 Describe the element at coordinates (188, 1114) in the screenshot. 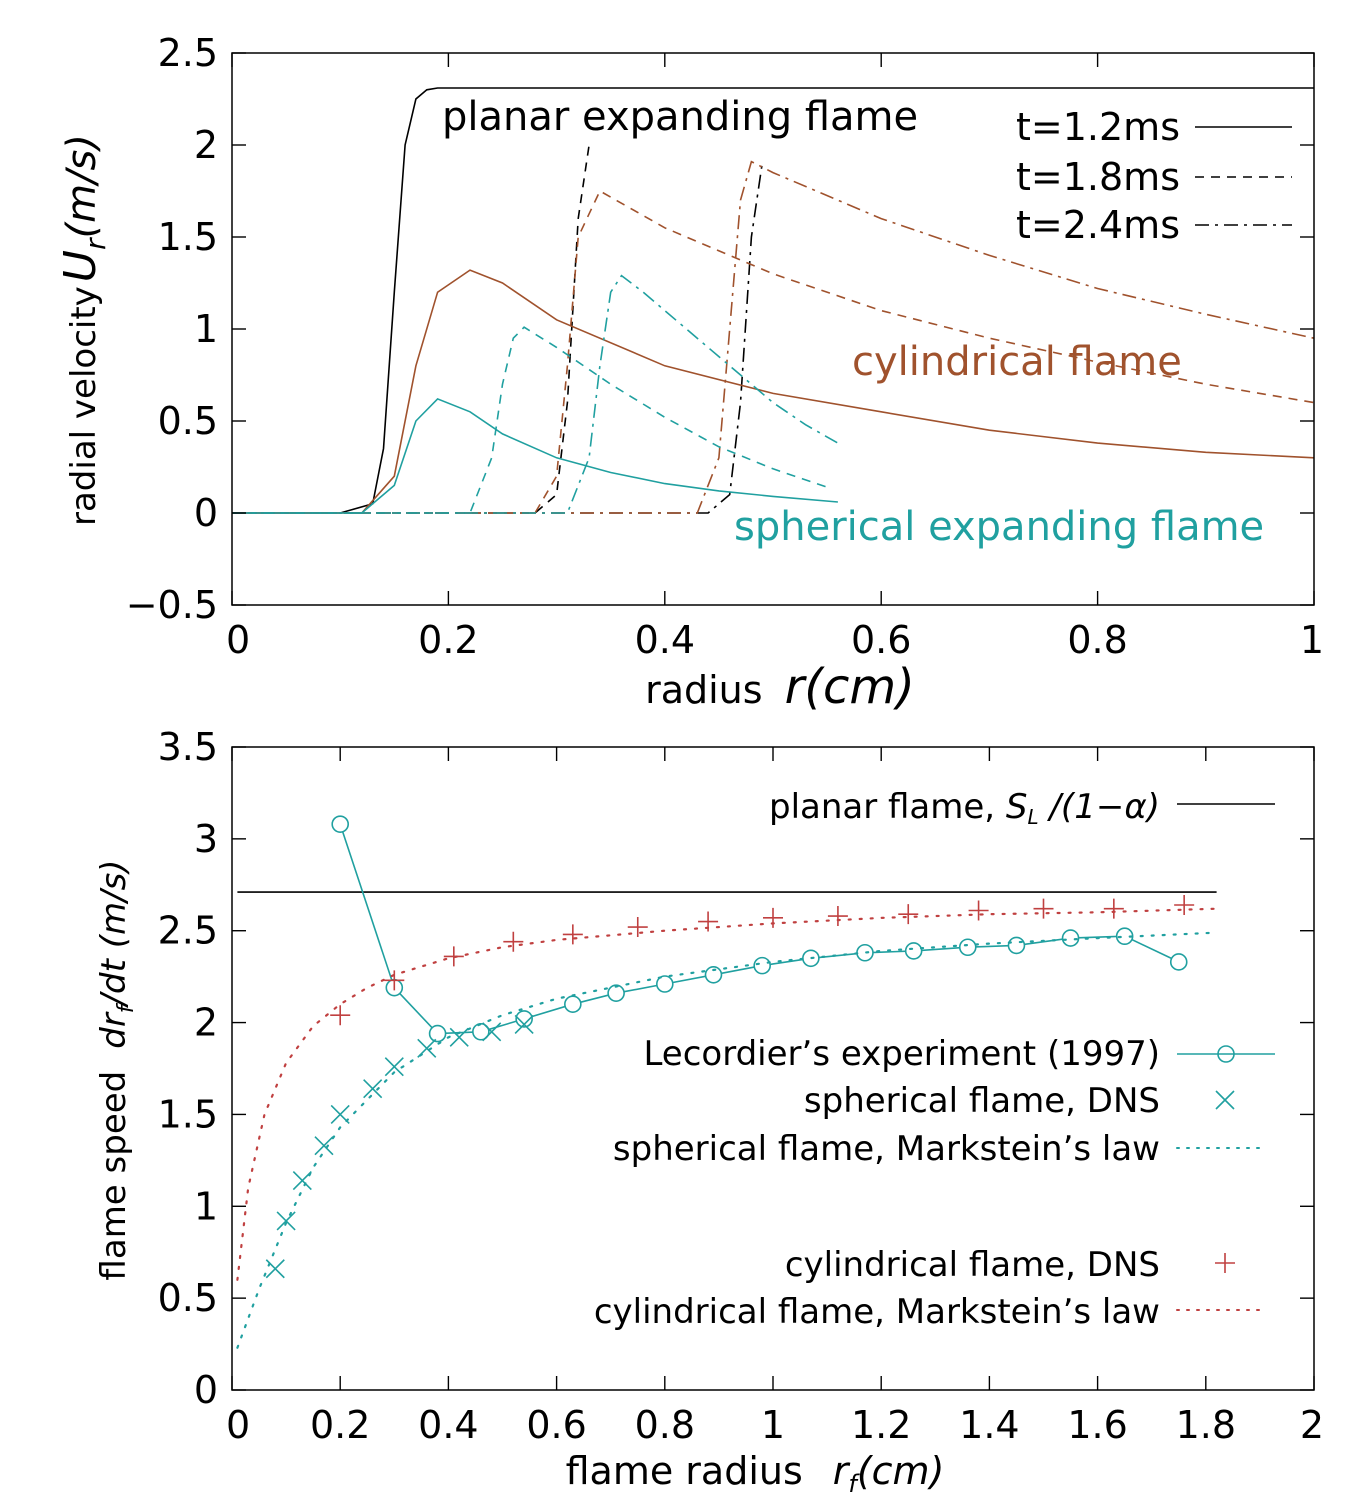

I see `flame-speed-ytick-label: 1.5` at that location.